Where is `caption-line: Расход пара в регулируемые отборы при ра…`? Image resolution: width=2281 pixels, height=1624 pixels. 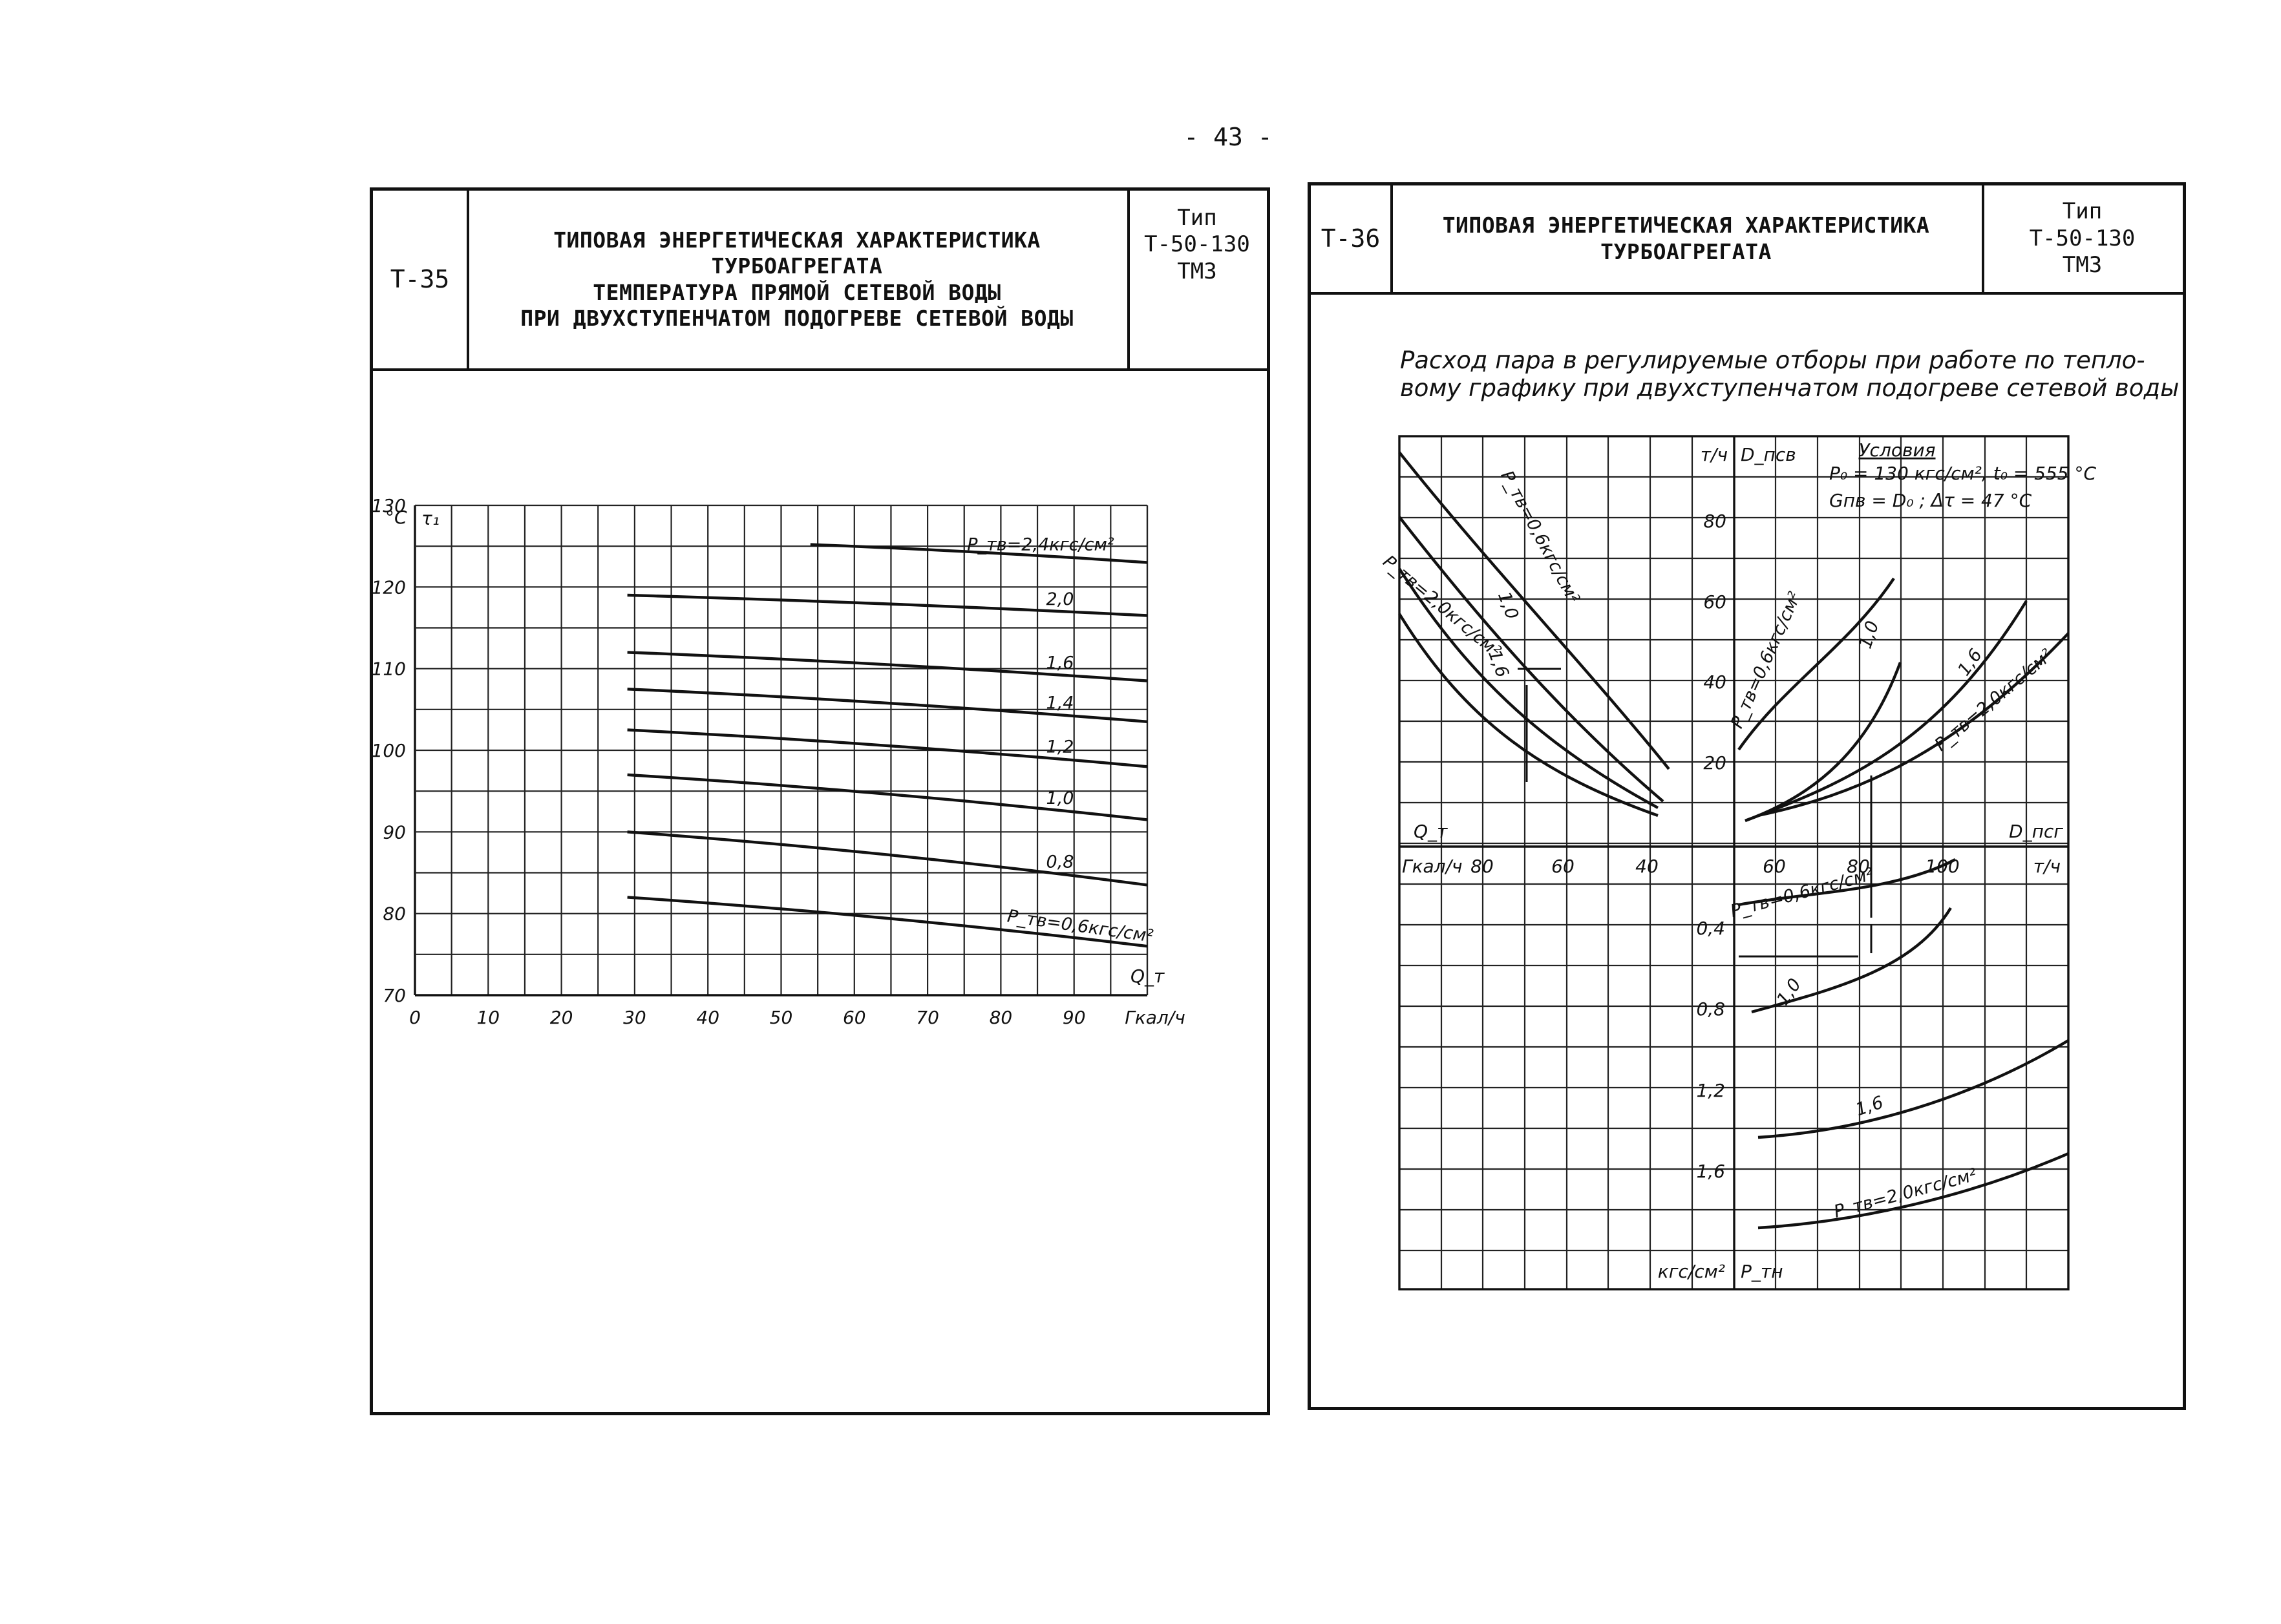 caption-line: Расход пара в регулируемые отборы при ра… is located at coordinates (1773, 360).